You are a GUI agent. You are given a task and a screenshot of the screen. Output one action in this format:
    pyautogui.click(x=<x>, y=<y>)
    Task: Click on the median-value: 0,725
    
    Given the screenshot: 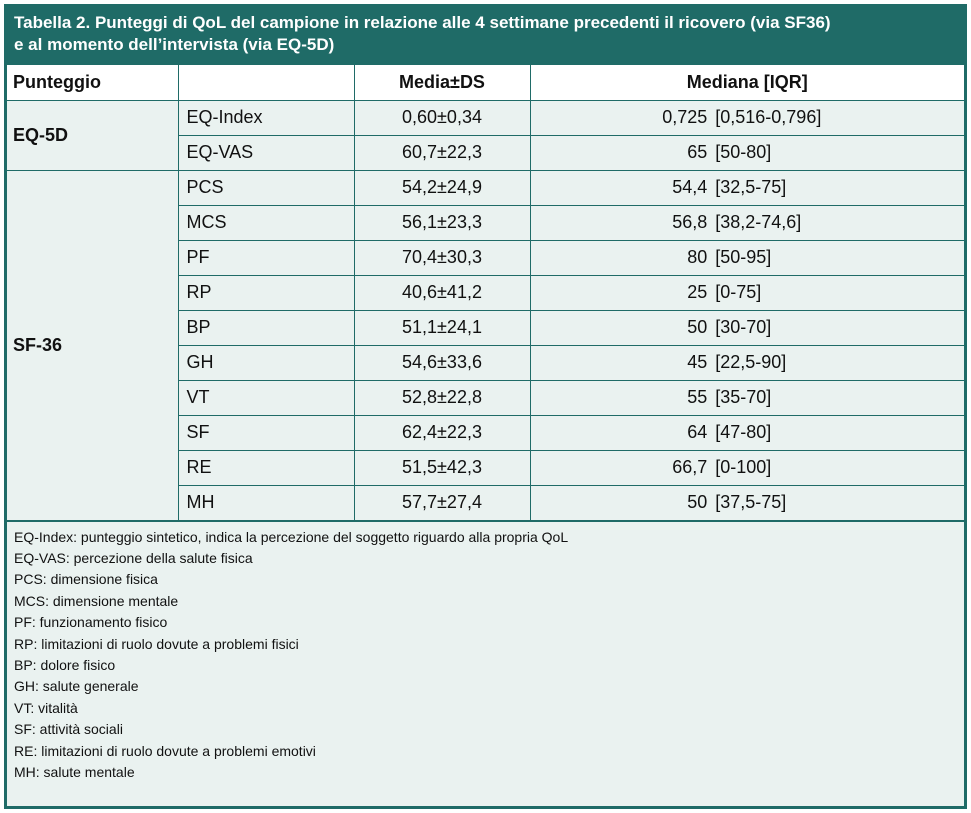 What is the action you would take?
    pyautogui.click(x=685, y=117)
    